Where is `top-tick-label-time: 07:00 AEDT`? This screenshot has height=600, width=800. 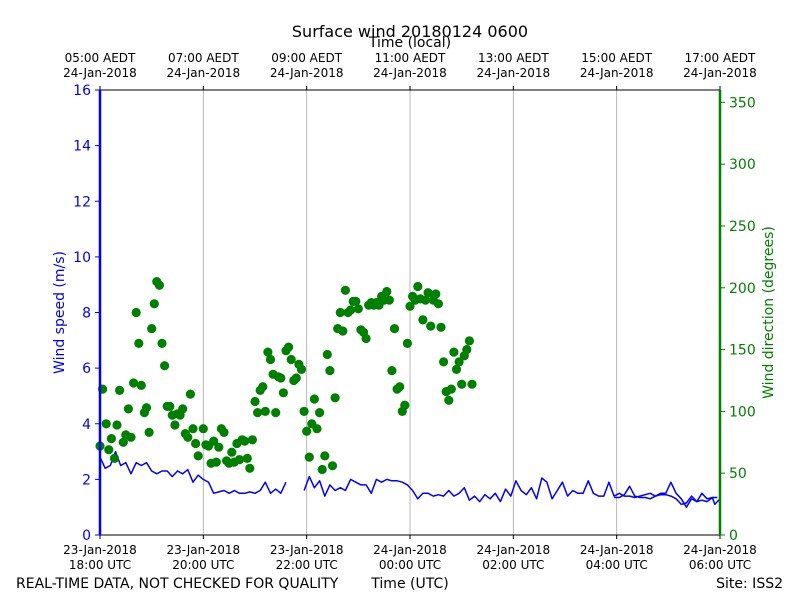
top-tick-label-time: 07:00 AEDT is located at coordinates (203, 58).